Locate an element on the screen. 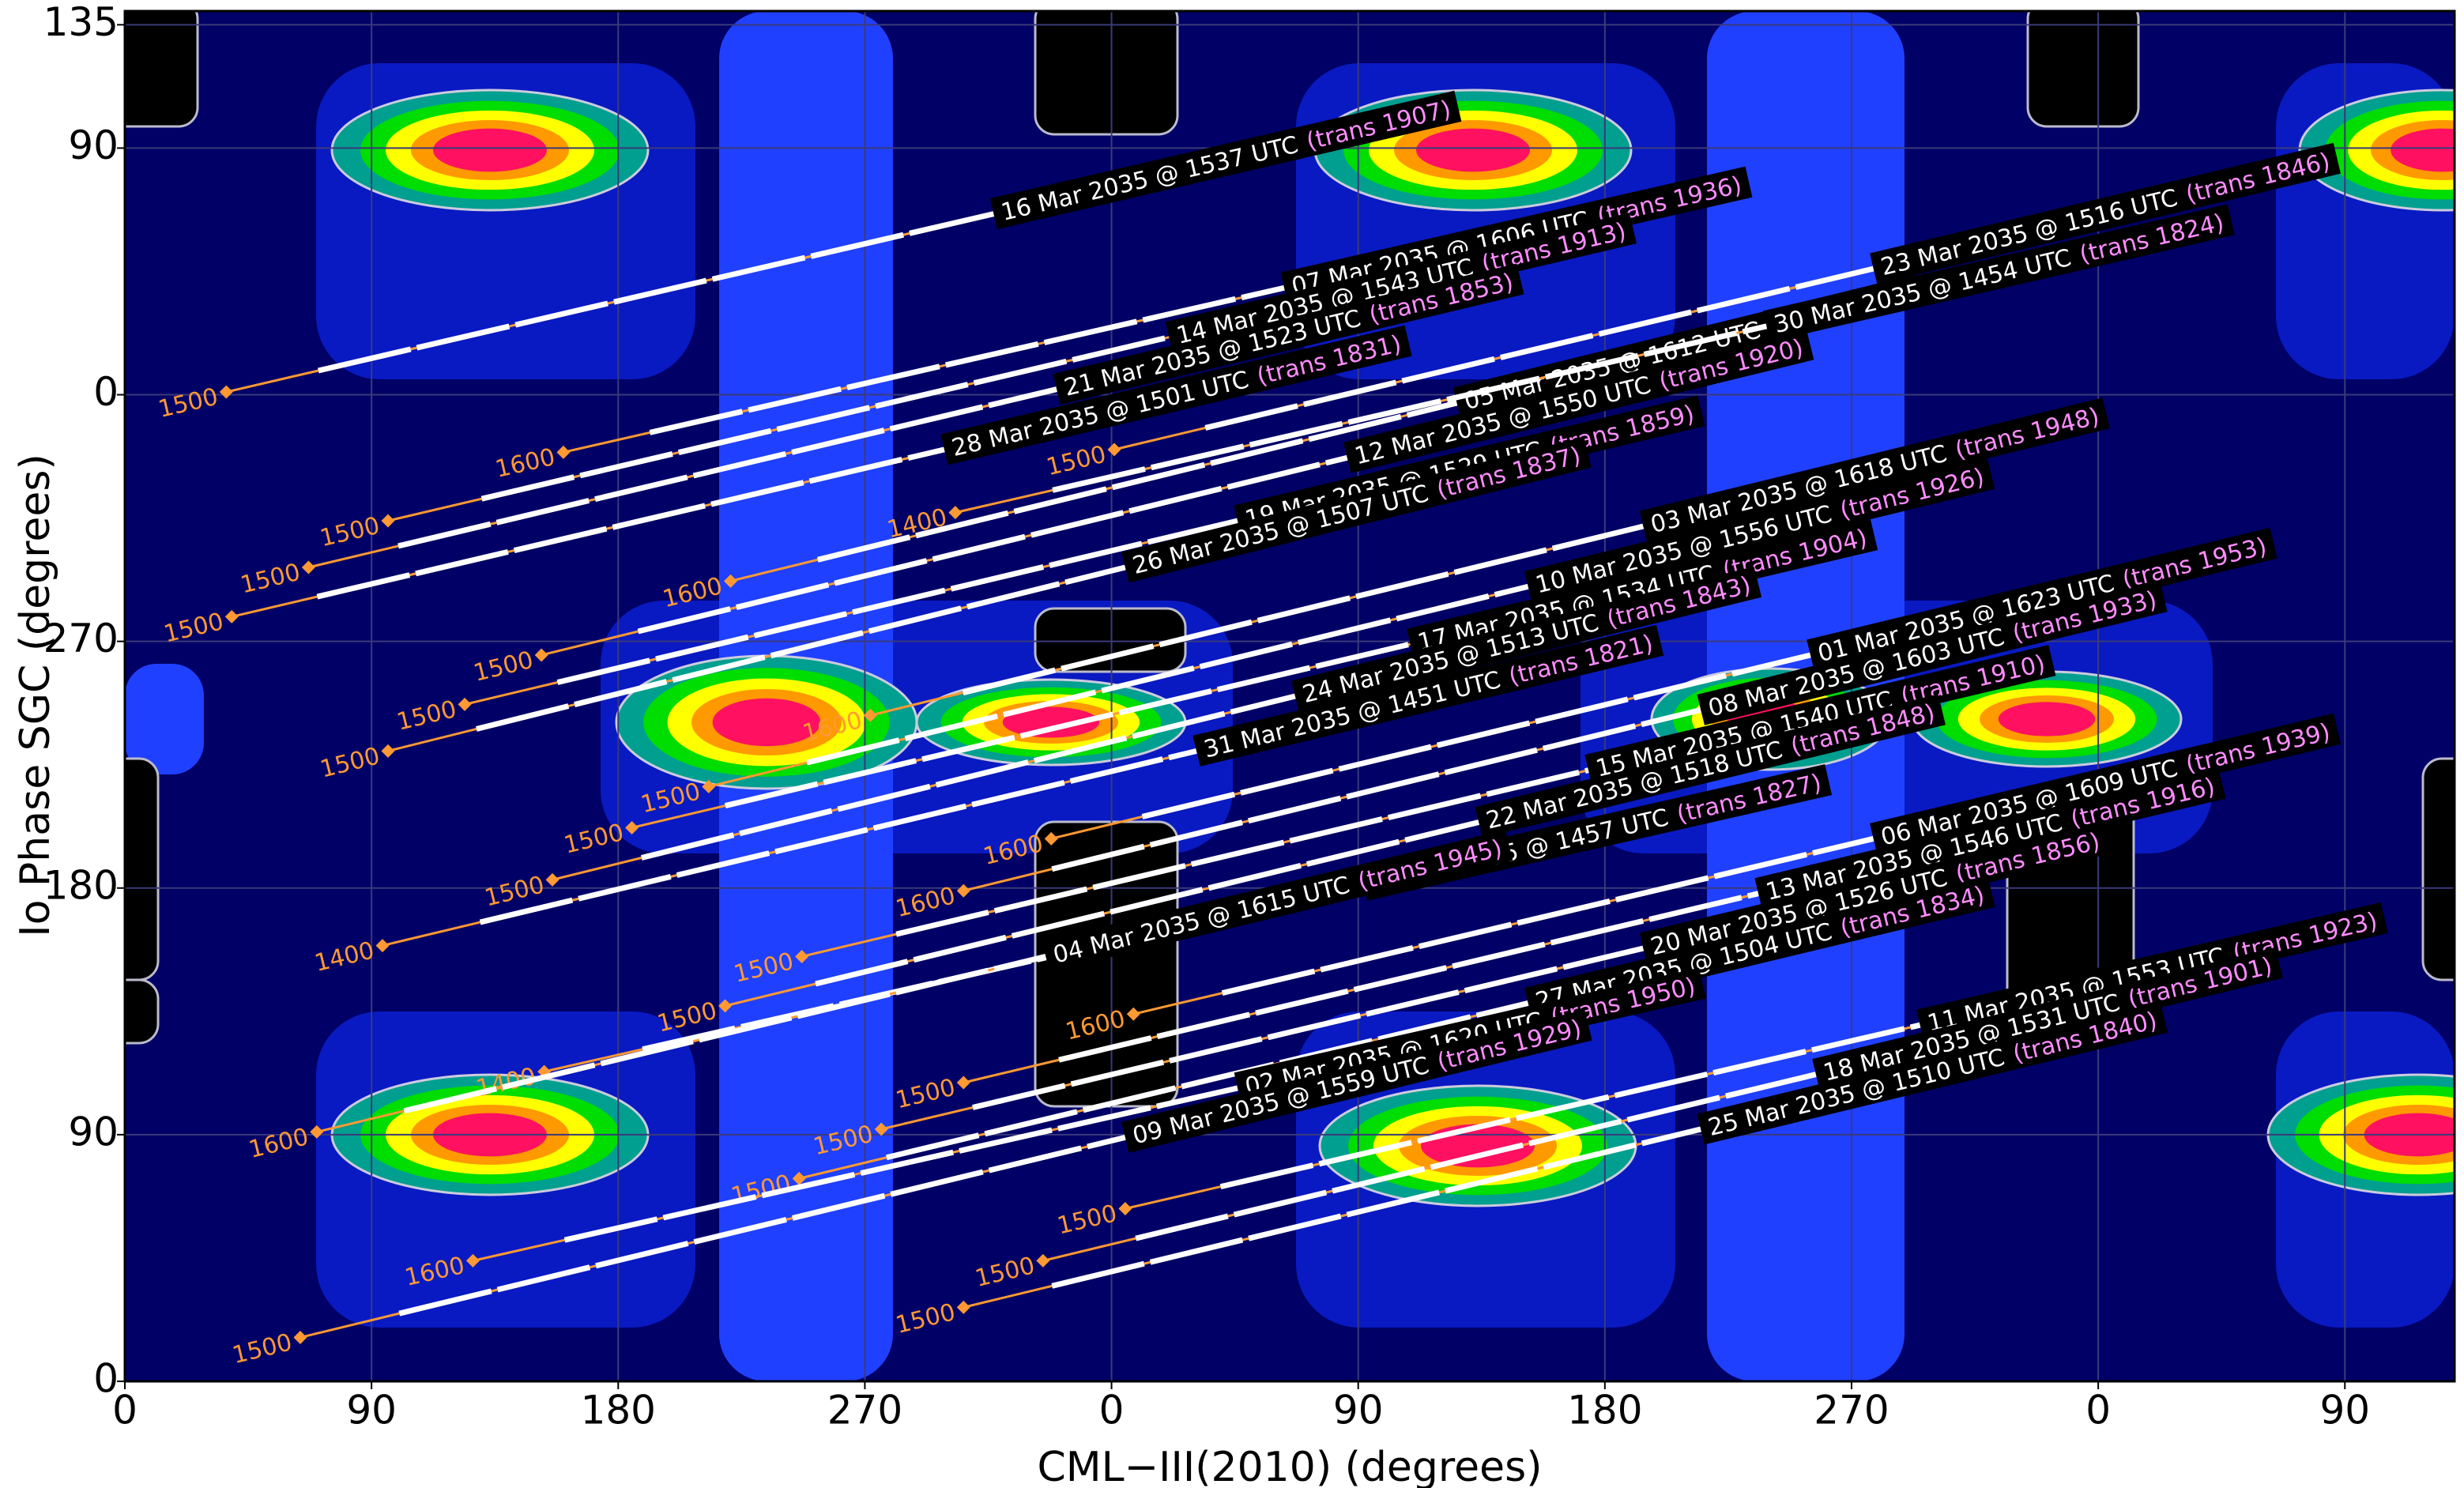 The image size is (2464, 1488). y-tick-label: 135 is located at coordinates (81, 22).